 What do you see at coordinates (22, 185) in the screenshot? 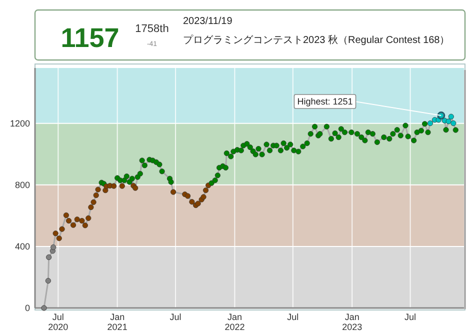
I see `y-tick-label: 800` at bounding box center [22, 185].